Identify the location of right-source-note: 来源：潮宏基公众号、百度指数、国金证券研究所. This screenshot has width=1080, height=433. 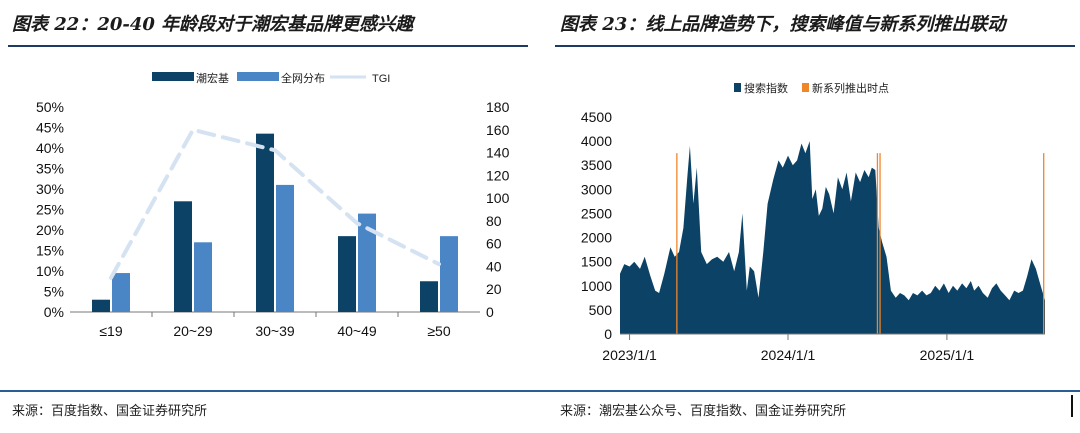
(703, 411).